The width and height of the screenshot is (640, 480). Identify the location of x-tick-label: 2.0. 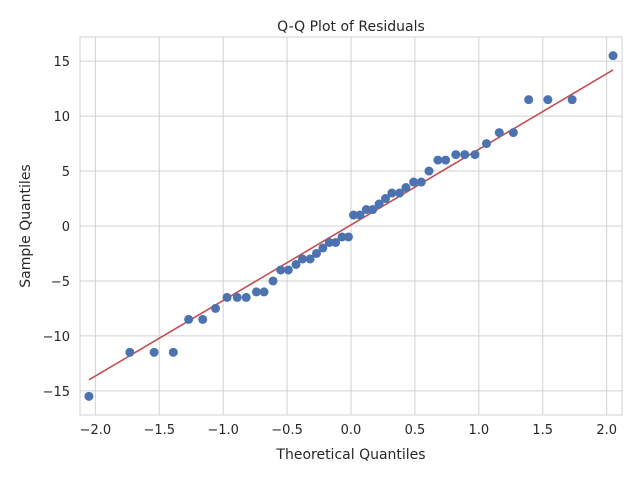
(606, 430).